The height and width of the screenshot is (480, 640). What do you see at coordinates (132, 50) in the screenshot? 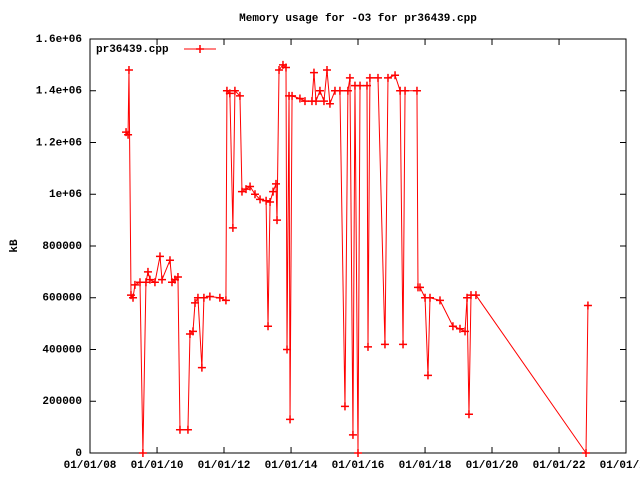
I see `legend-label: pr36439.cpp` at bounding box center [132, 50].